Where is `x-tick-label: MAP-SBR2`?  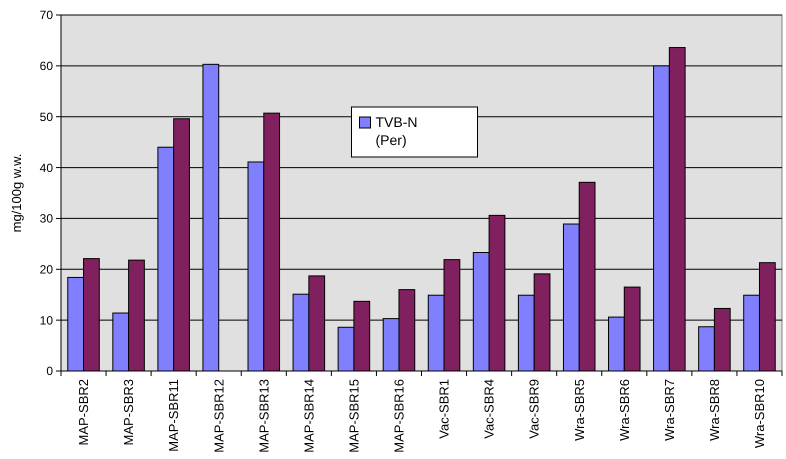 x-tick-label: MAP-SBR2 is located at coordinates (84, 412).